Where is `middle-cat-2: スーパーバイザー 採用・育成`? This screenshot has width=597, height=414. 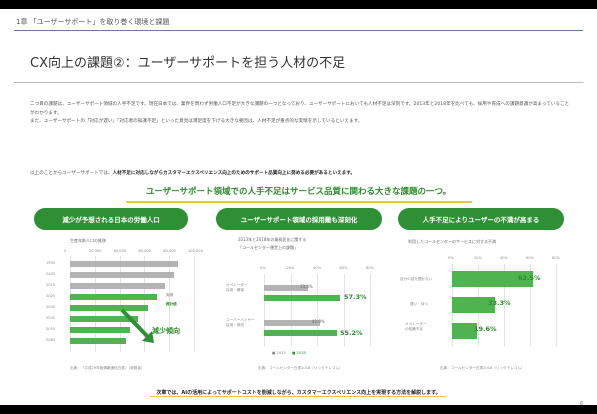
middle-cat-2: スーパーバイザー 採用・育成 is located at coordinates (240, 323).